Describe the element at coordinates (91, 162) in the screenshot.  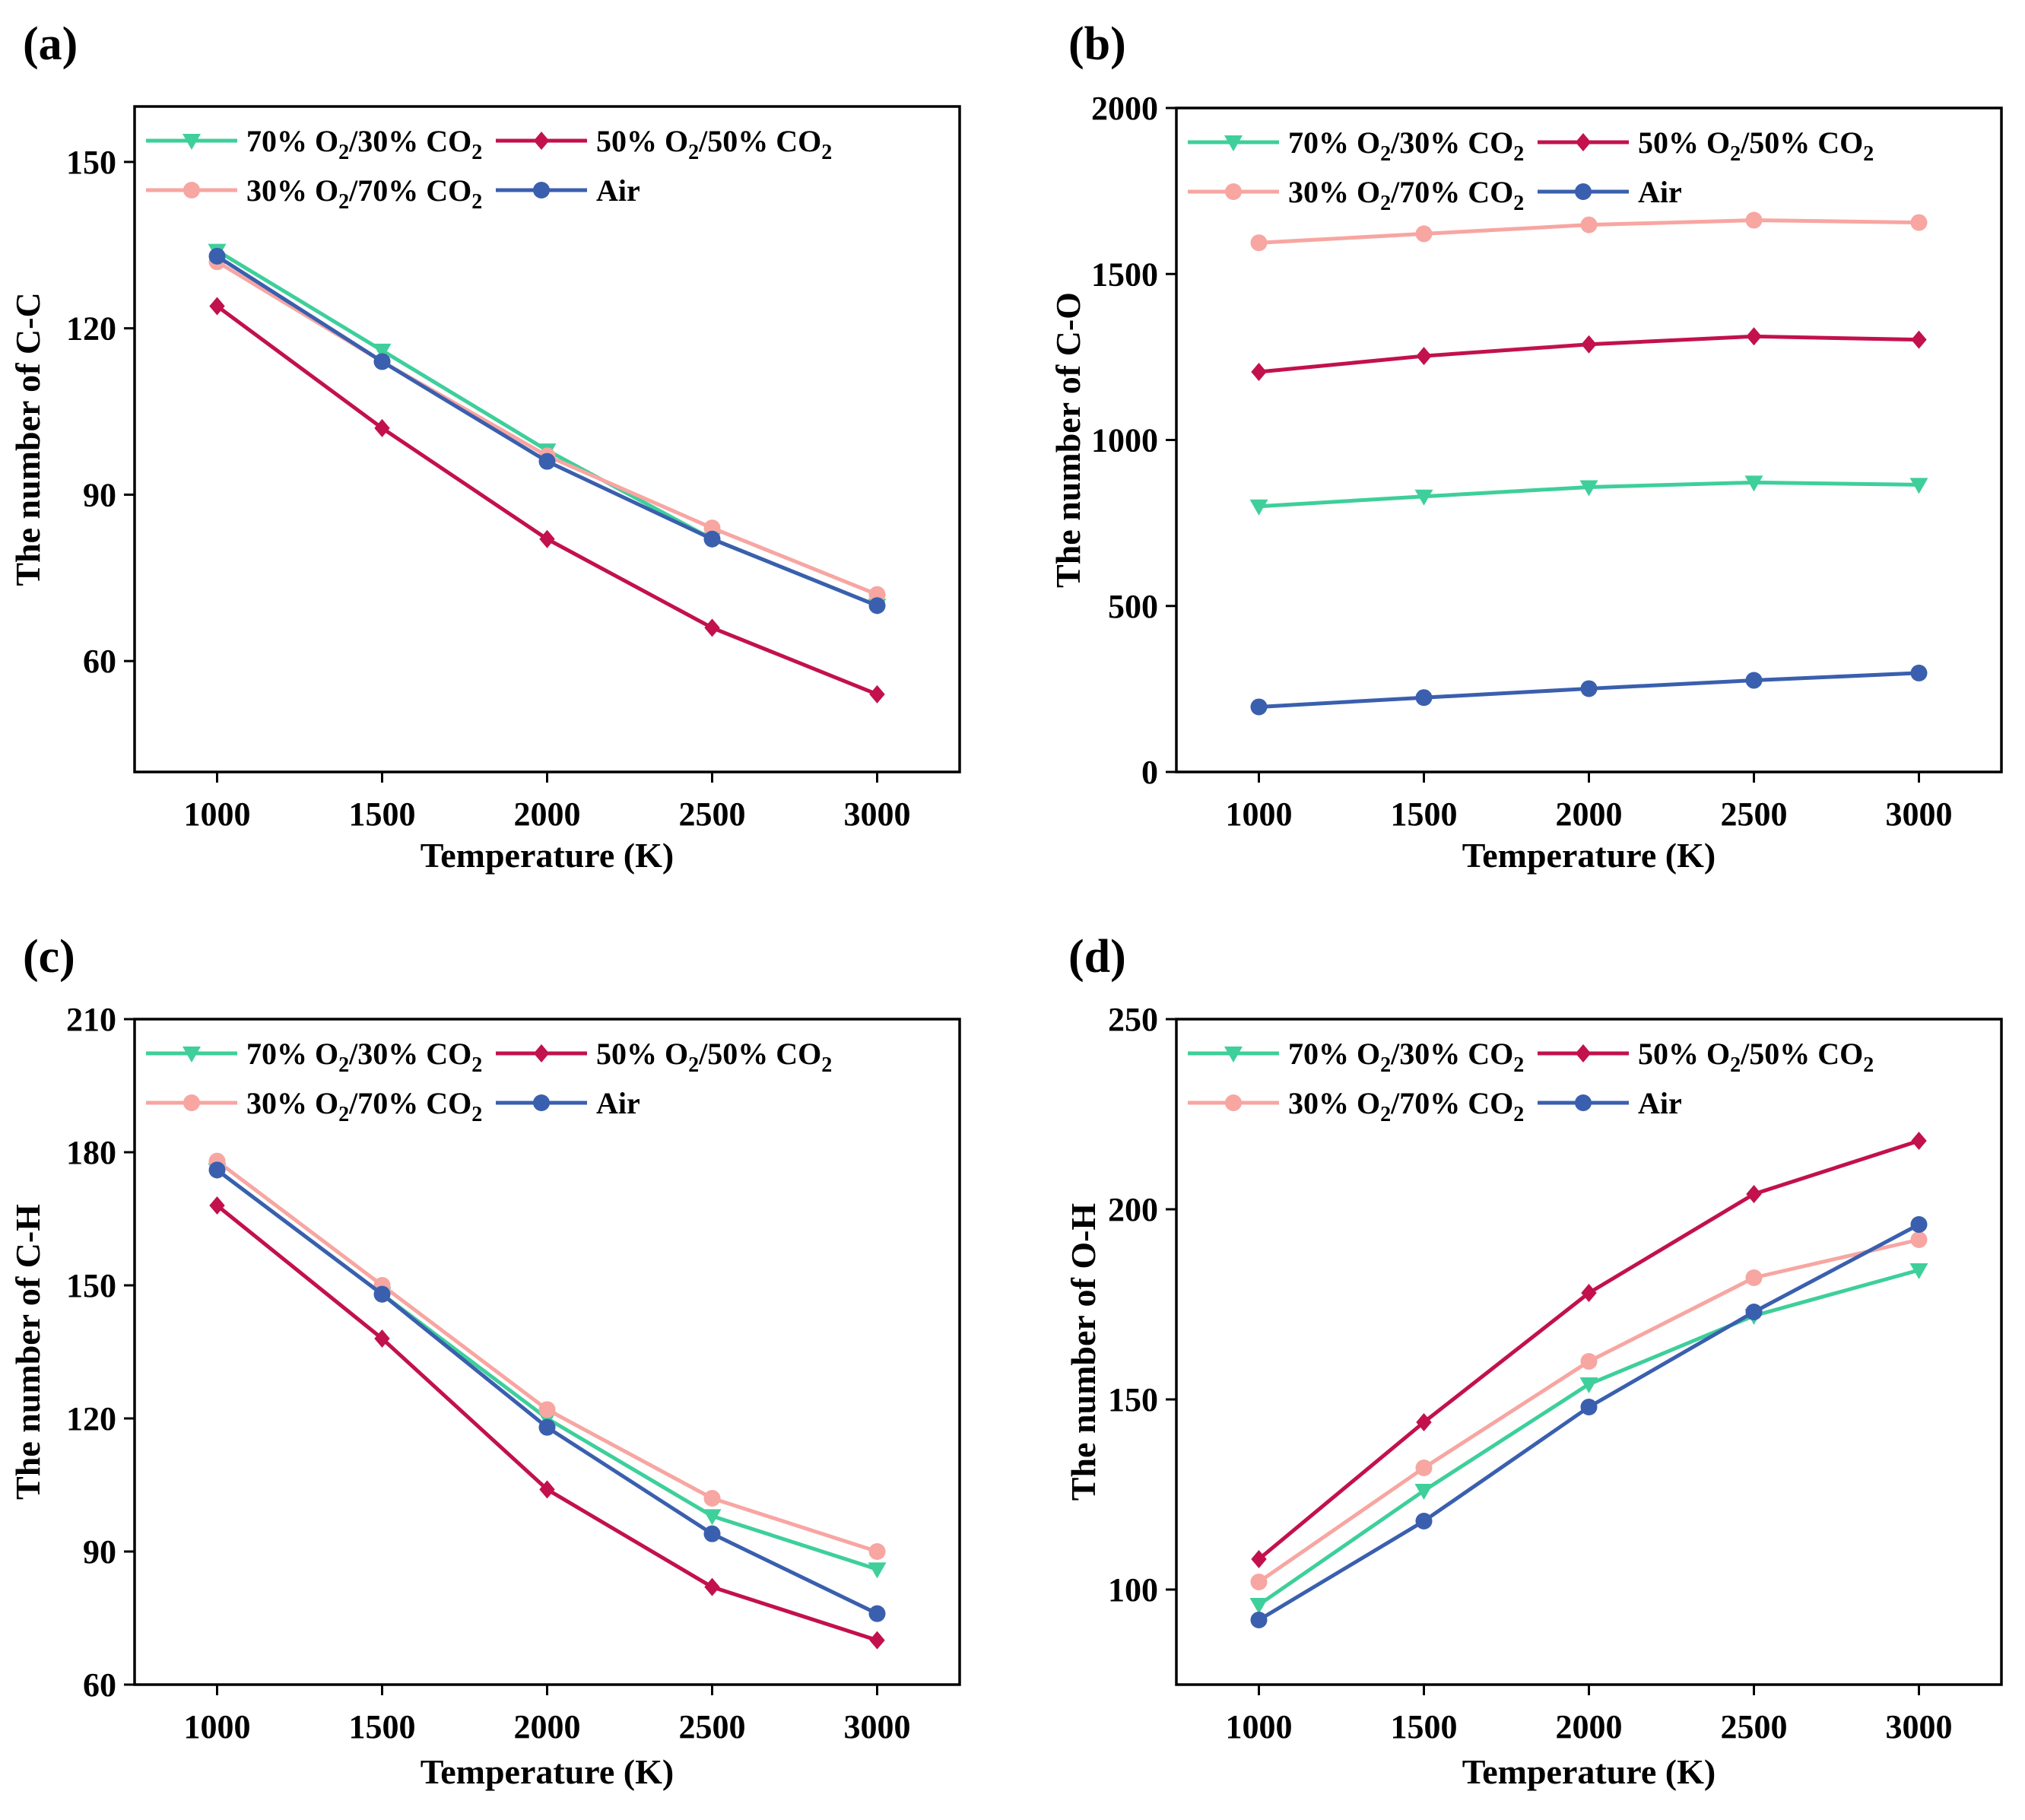
I see `y-tick-label: 150` at that location.